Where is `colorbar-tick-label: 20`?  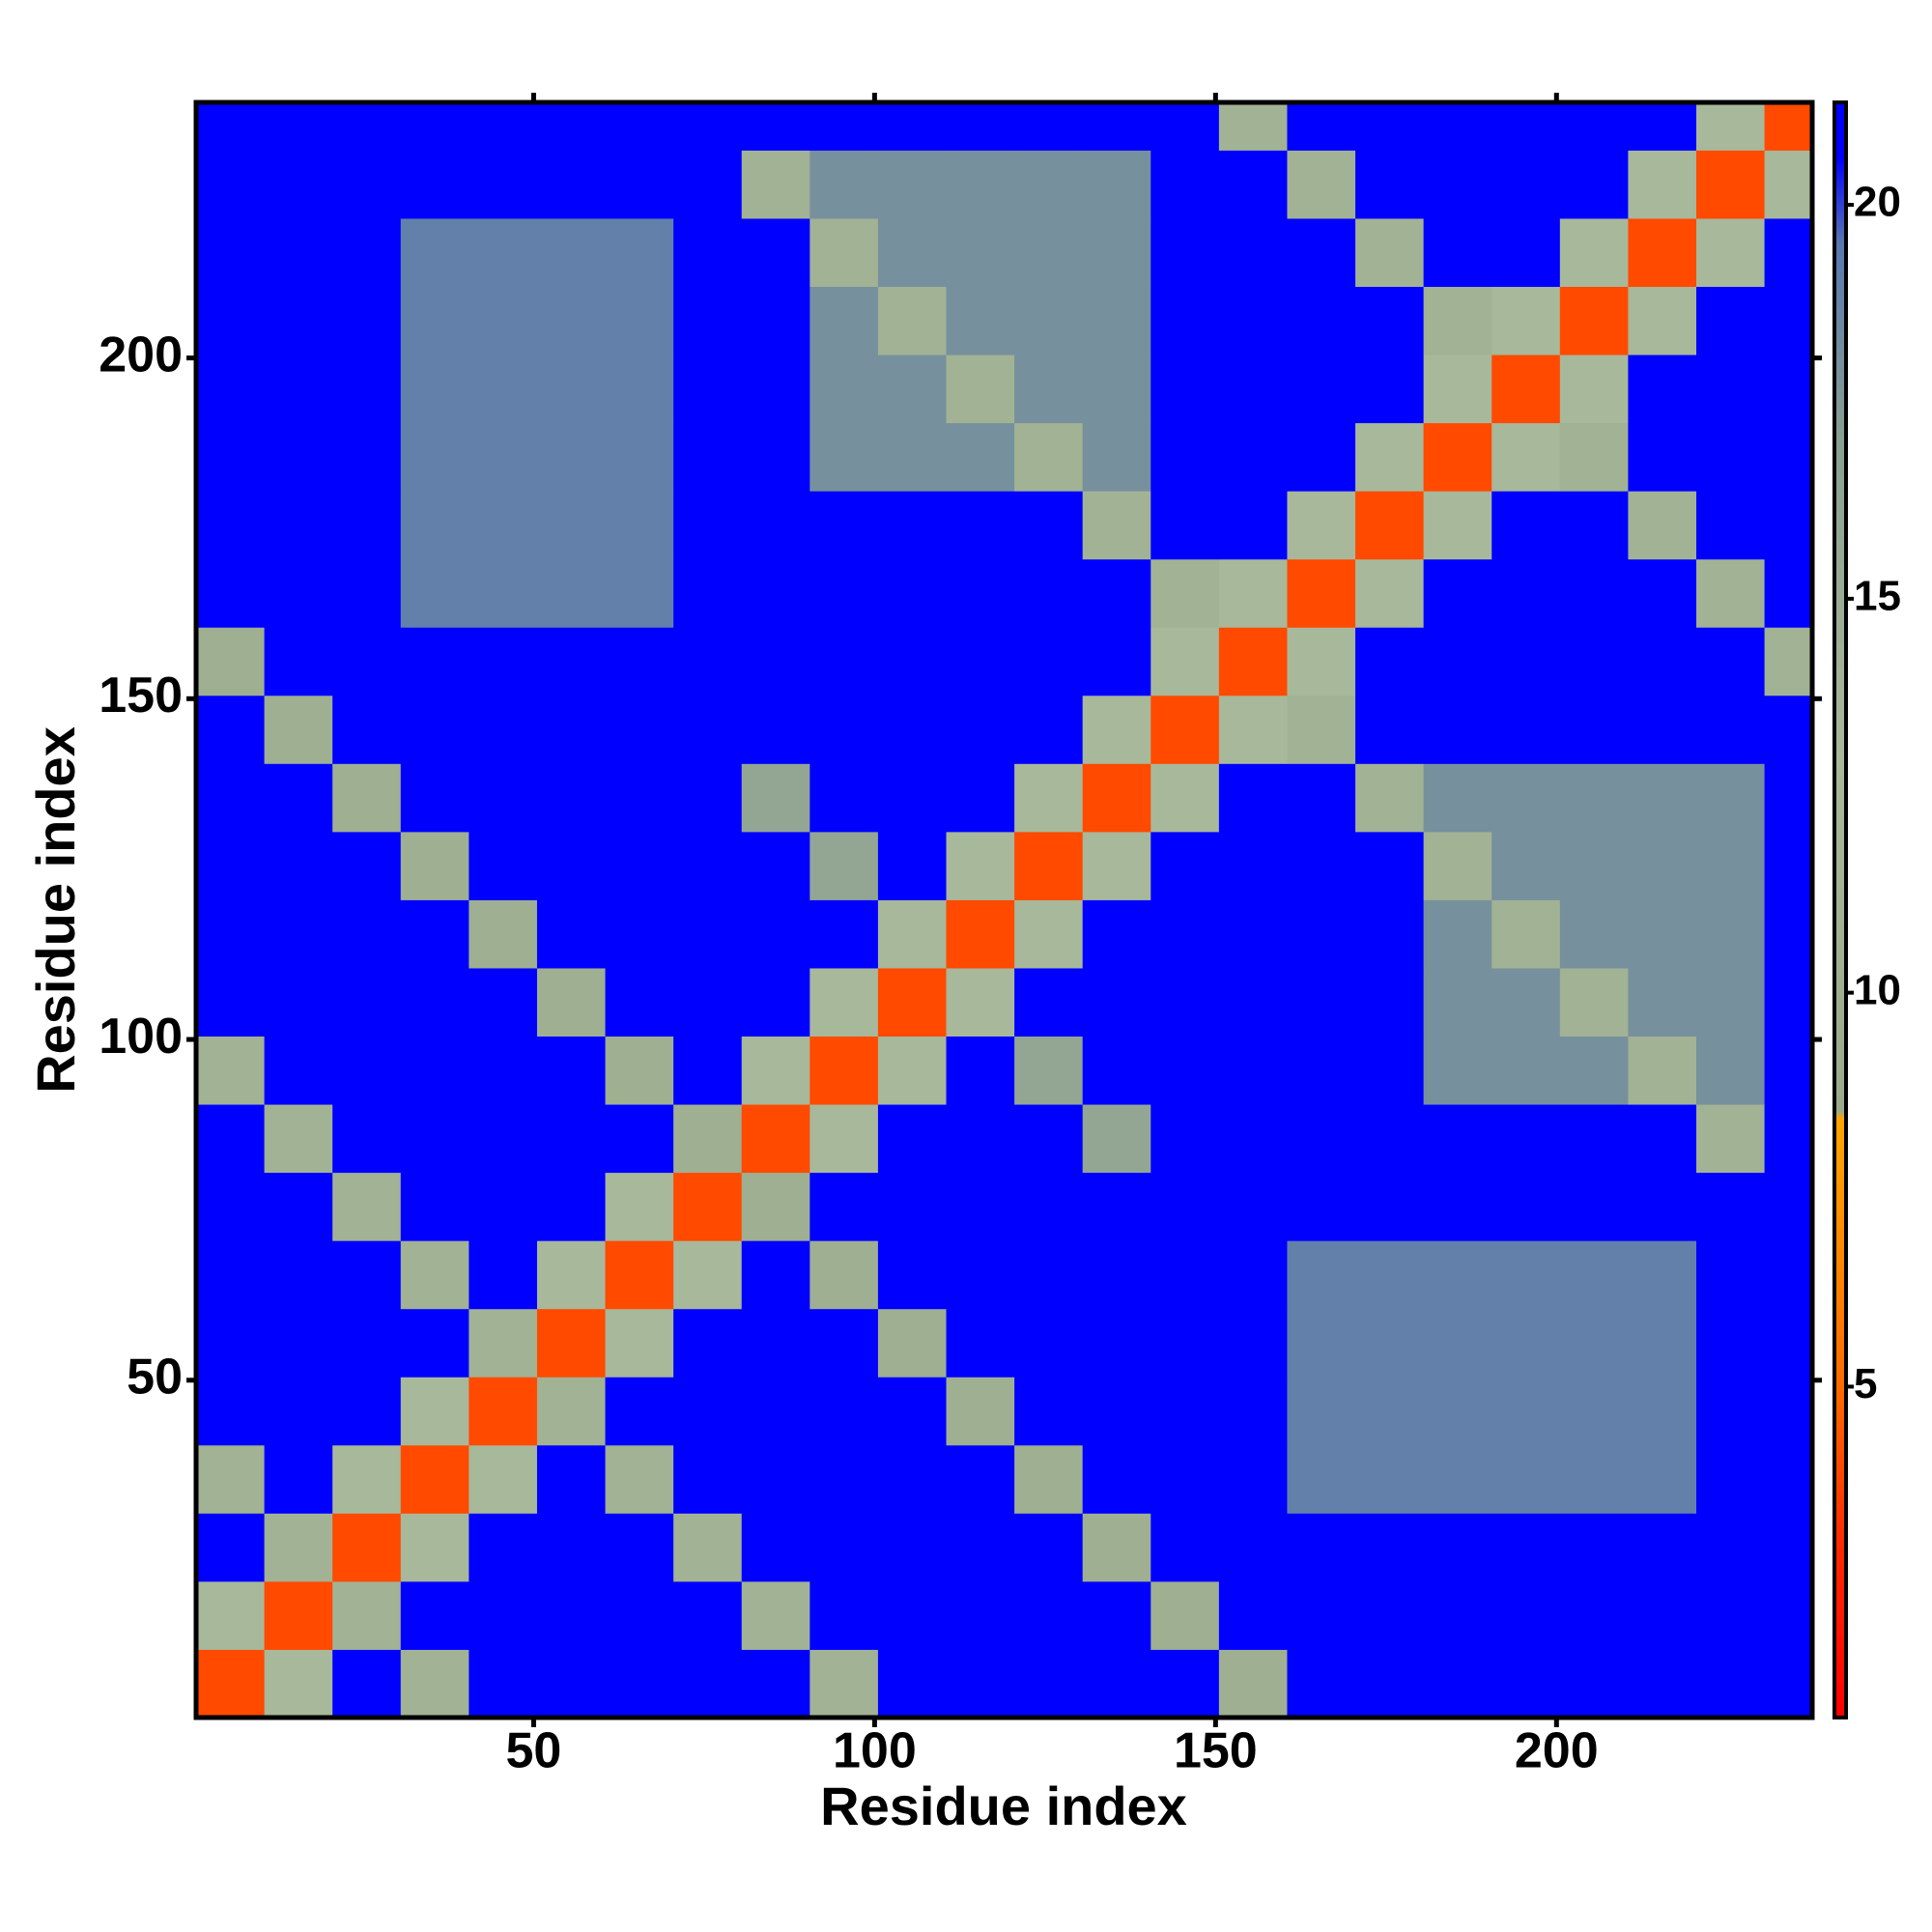 colorbar-tick-label: 20 is located at coordinates (1877, 202).